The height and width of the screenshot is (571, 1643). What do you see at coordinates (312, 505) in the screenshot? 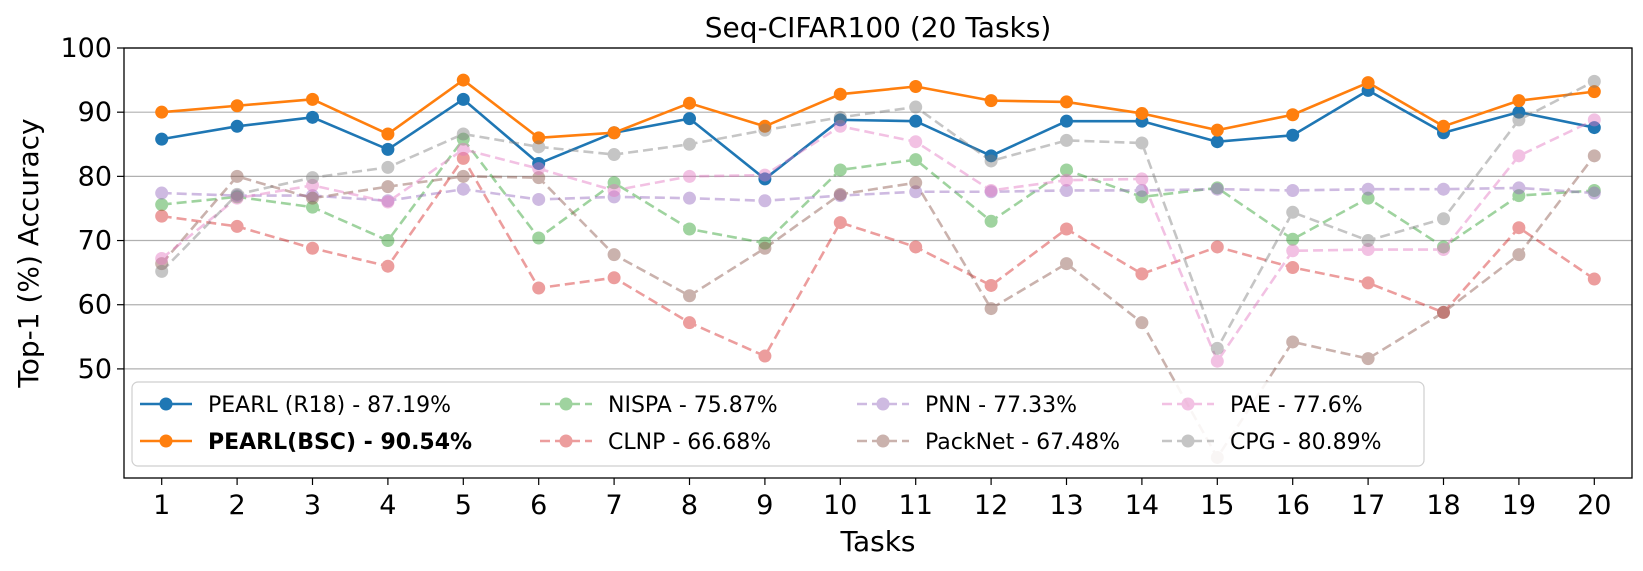
I see `x-tick-label: 3` at bounding box center [312, 505].